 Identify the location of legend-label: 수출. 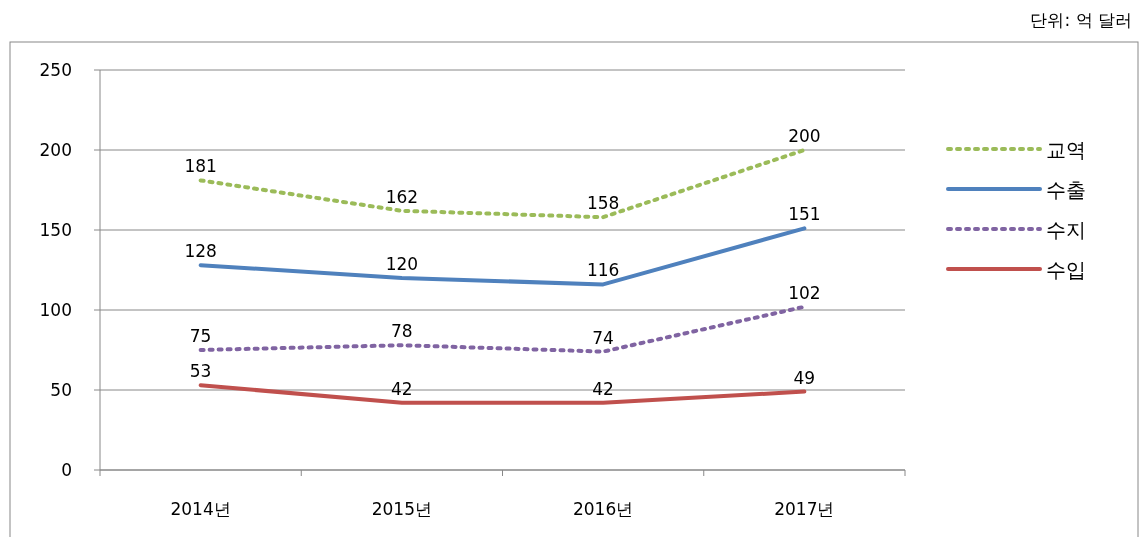
(1066, 190).